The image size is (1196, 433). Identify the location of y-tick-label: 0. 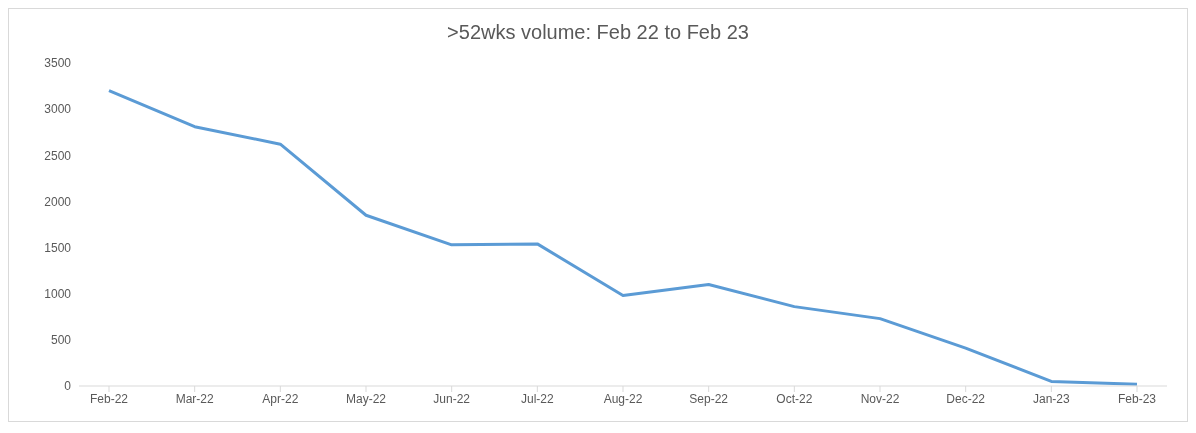
(68, 386).